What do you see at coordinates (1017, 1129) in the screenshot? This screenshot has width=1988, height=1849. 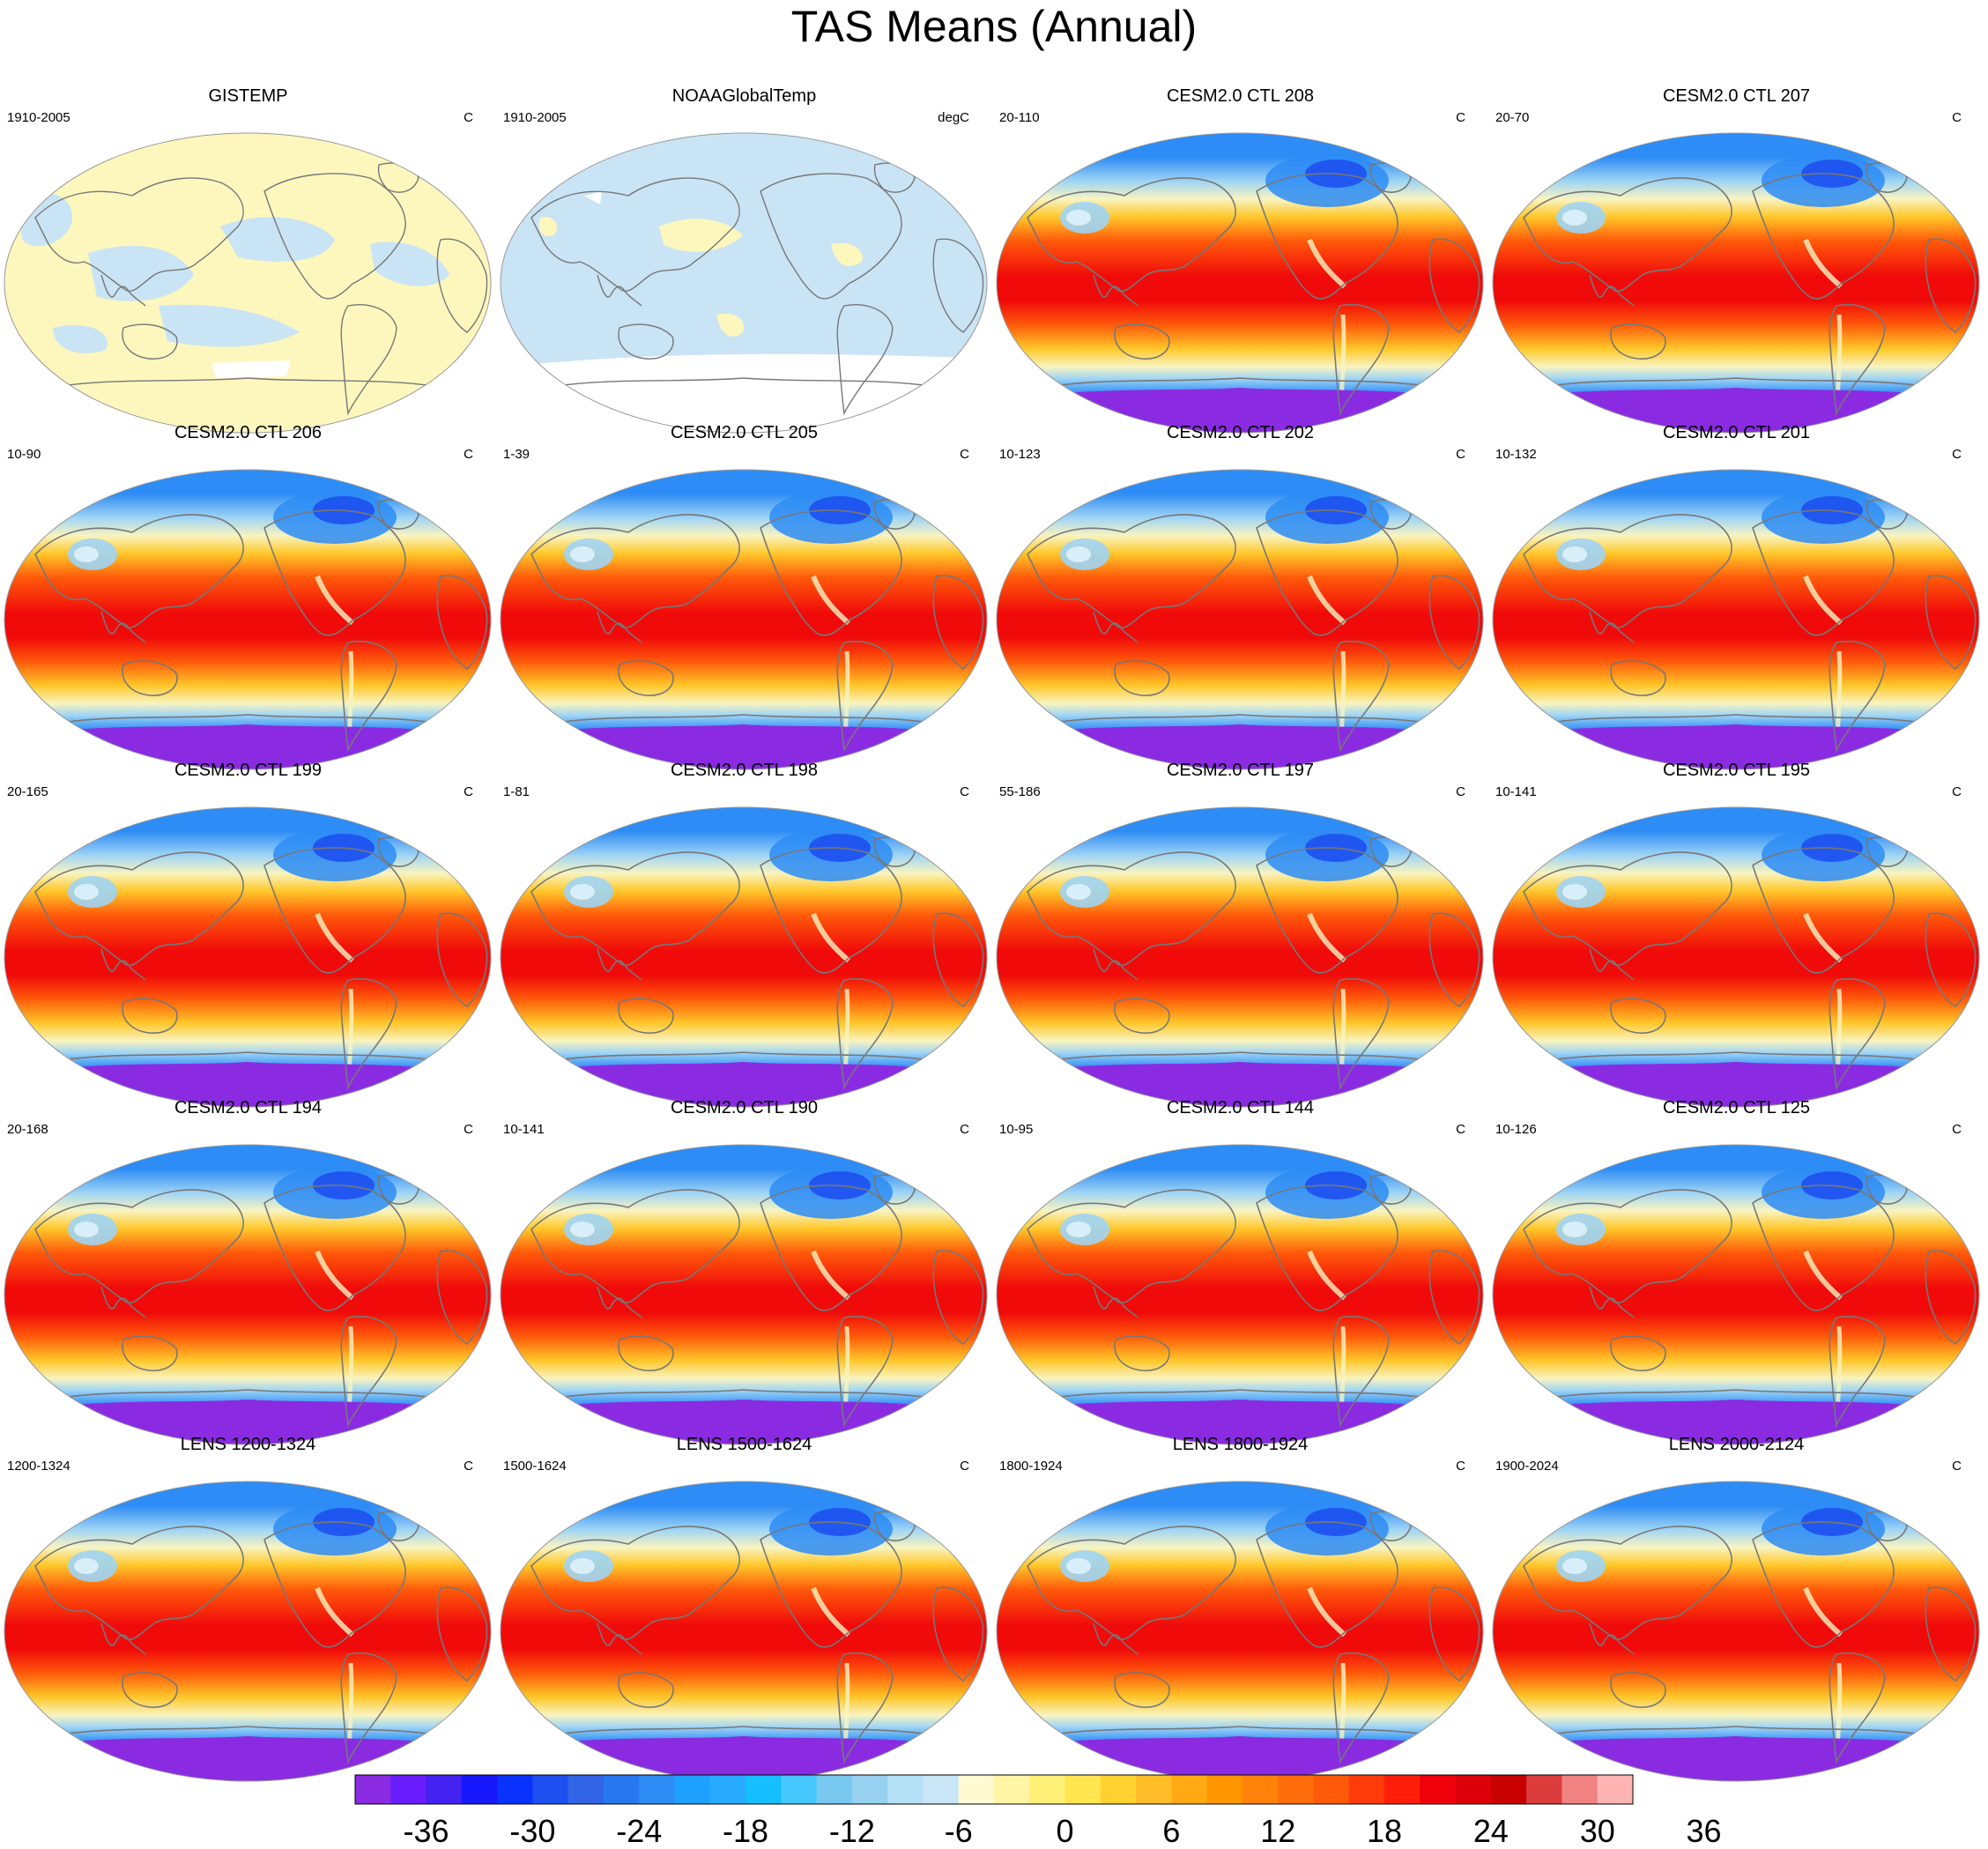 I see `panel-period: 10-95` at bounding box center [1017, 1129].